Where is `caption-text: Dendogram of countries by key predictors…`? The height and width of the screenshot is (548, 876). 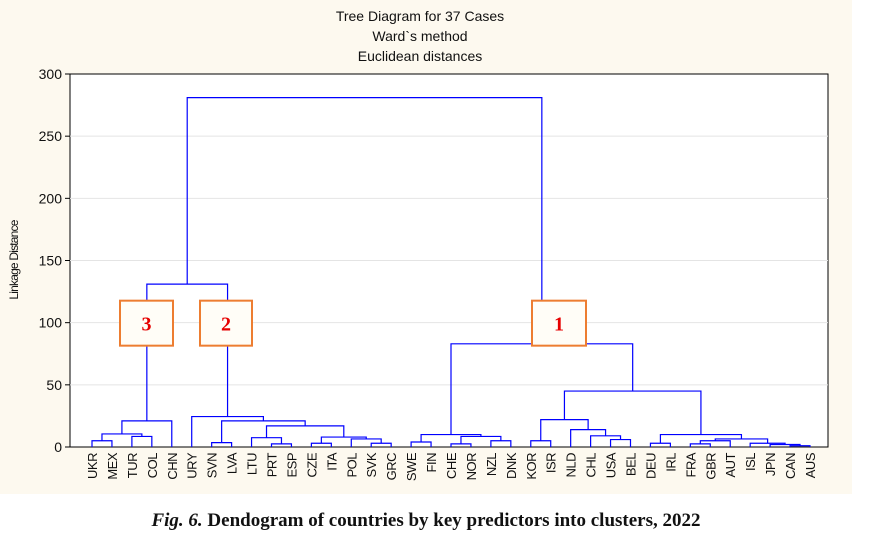
caption-text: Dendogram of countries by key predictors… is located at coordinates (451, 520).